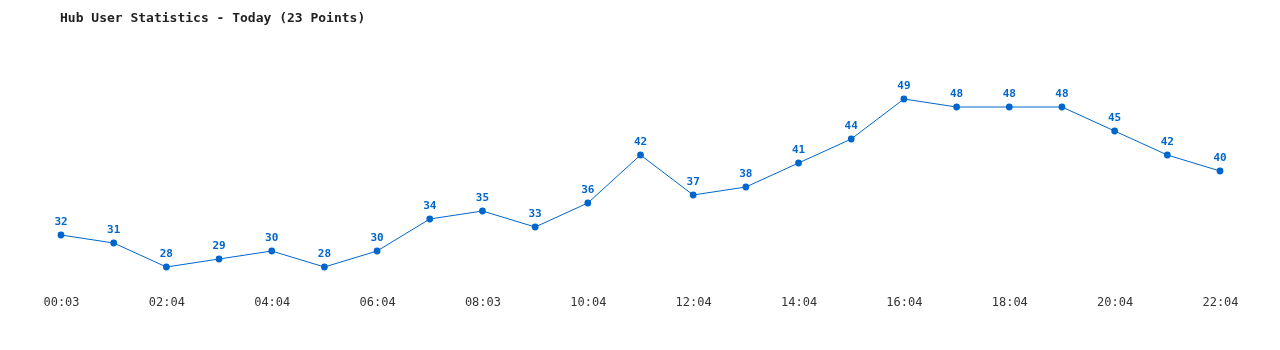  I want to click on x-tick-label: 12:04, so click(693, 301).